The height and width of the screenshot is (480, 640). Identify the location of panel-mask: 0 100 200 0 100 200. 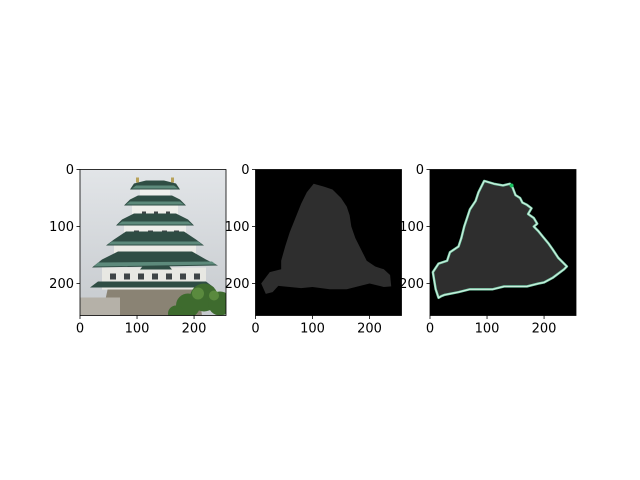
(313, 250).